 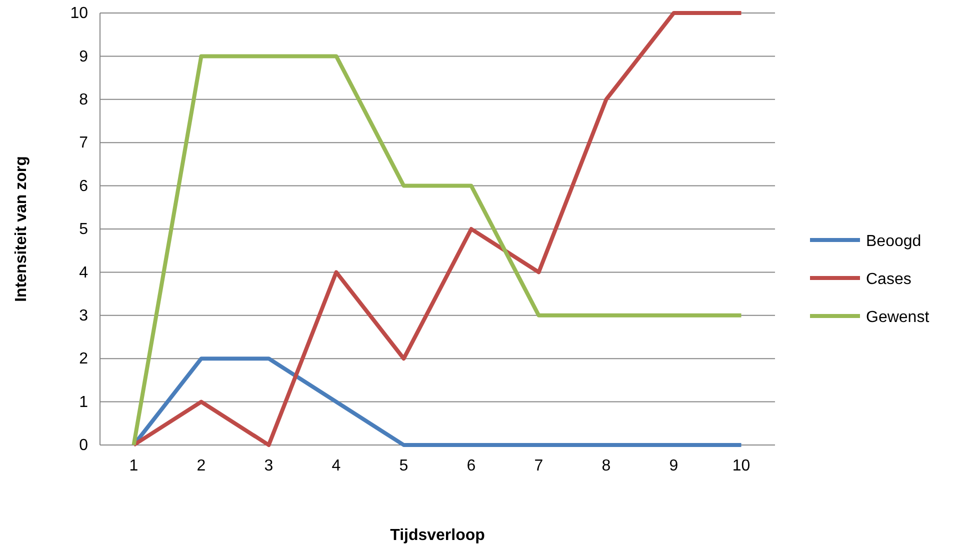 What do you see at coordinates (83, 100) in the screenshot?
I see `y-tick-label: 8` at bounding box center [83, 100].